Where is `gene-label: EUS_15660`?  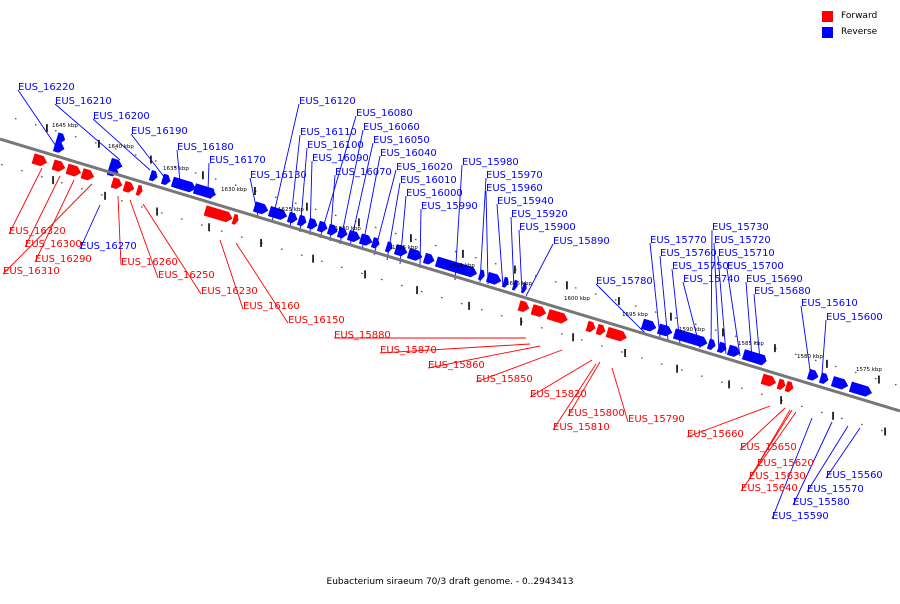 gene-label: EUS_15660 is located at coordinates (715, 434).